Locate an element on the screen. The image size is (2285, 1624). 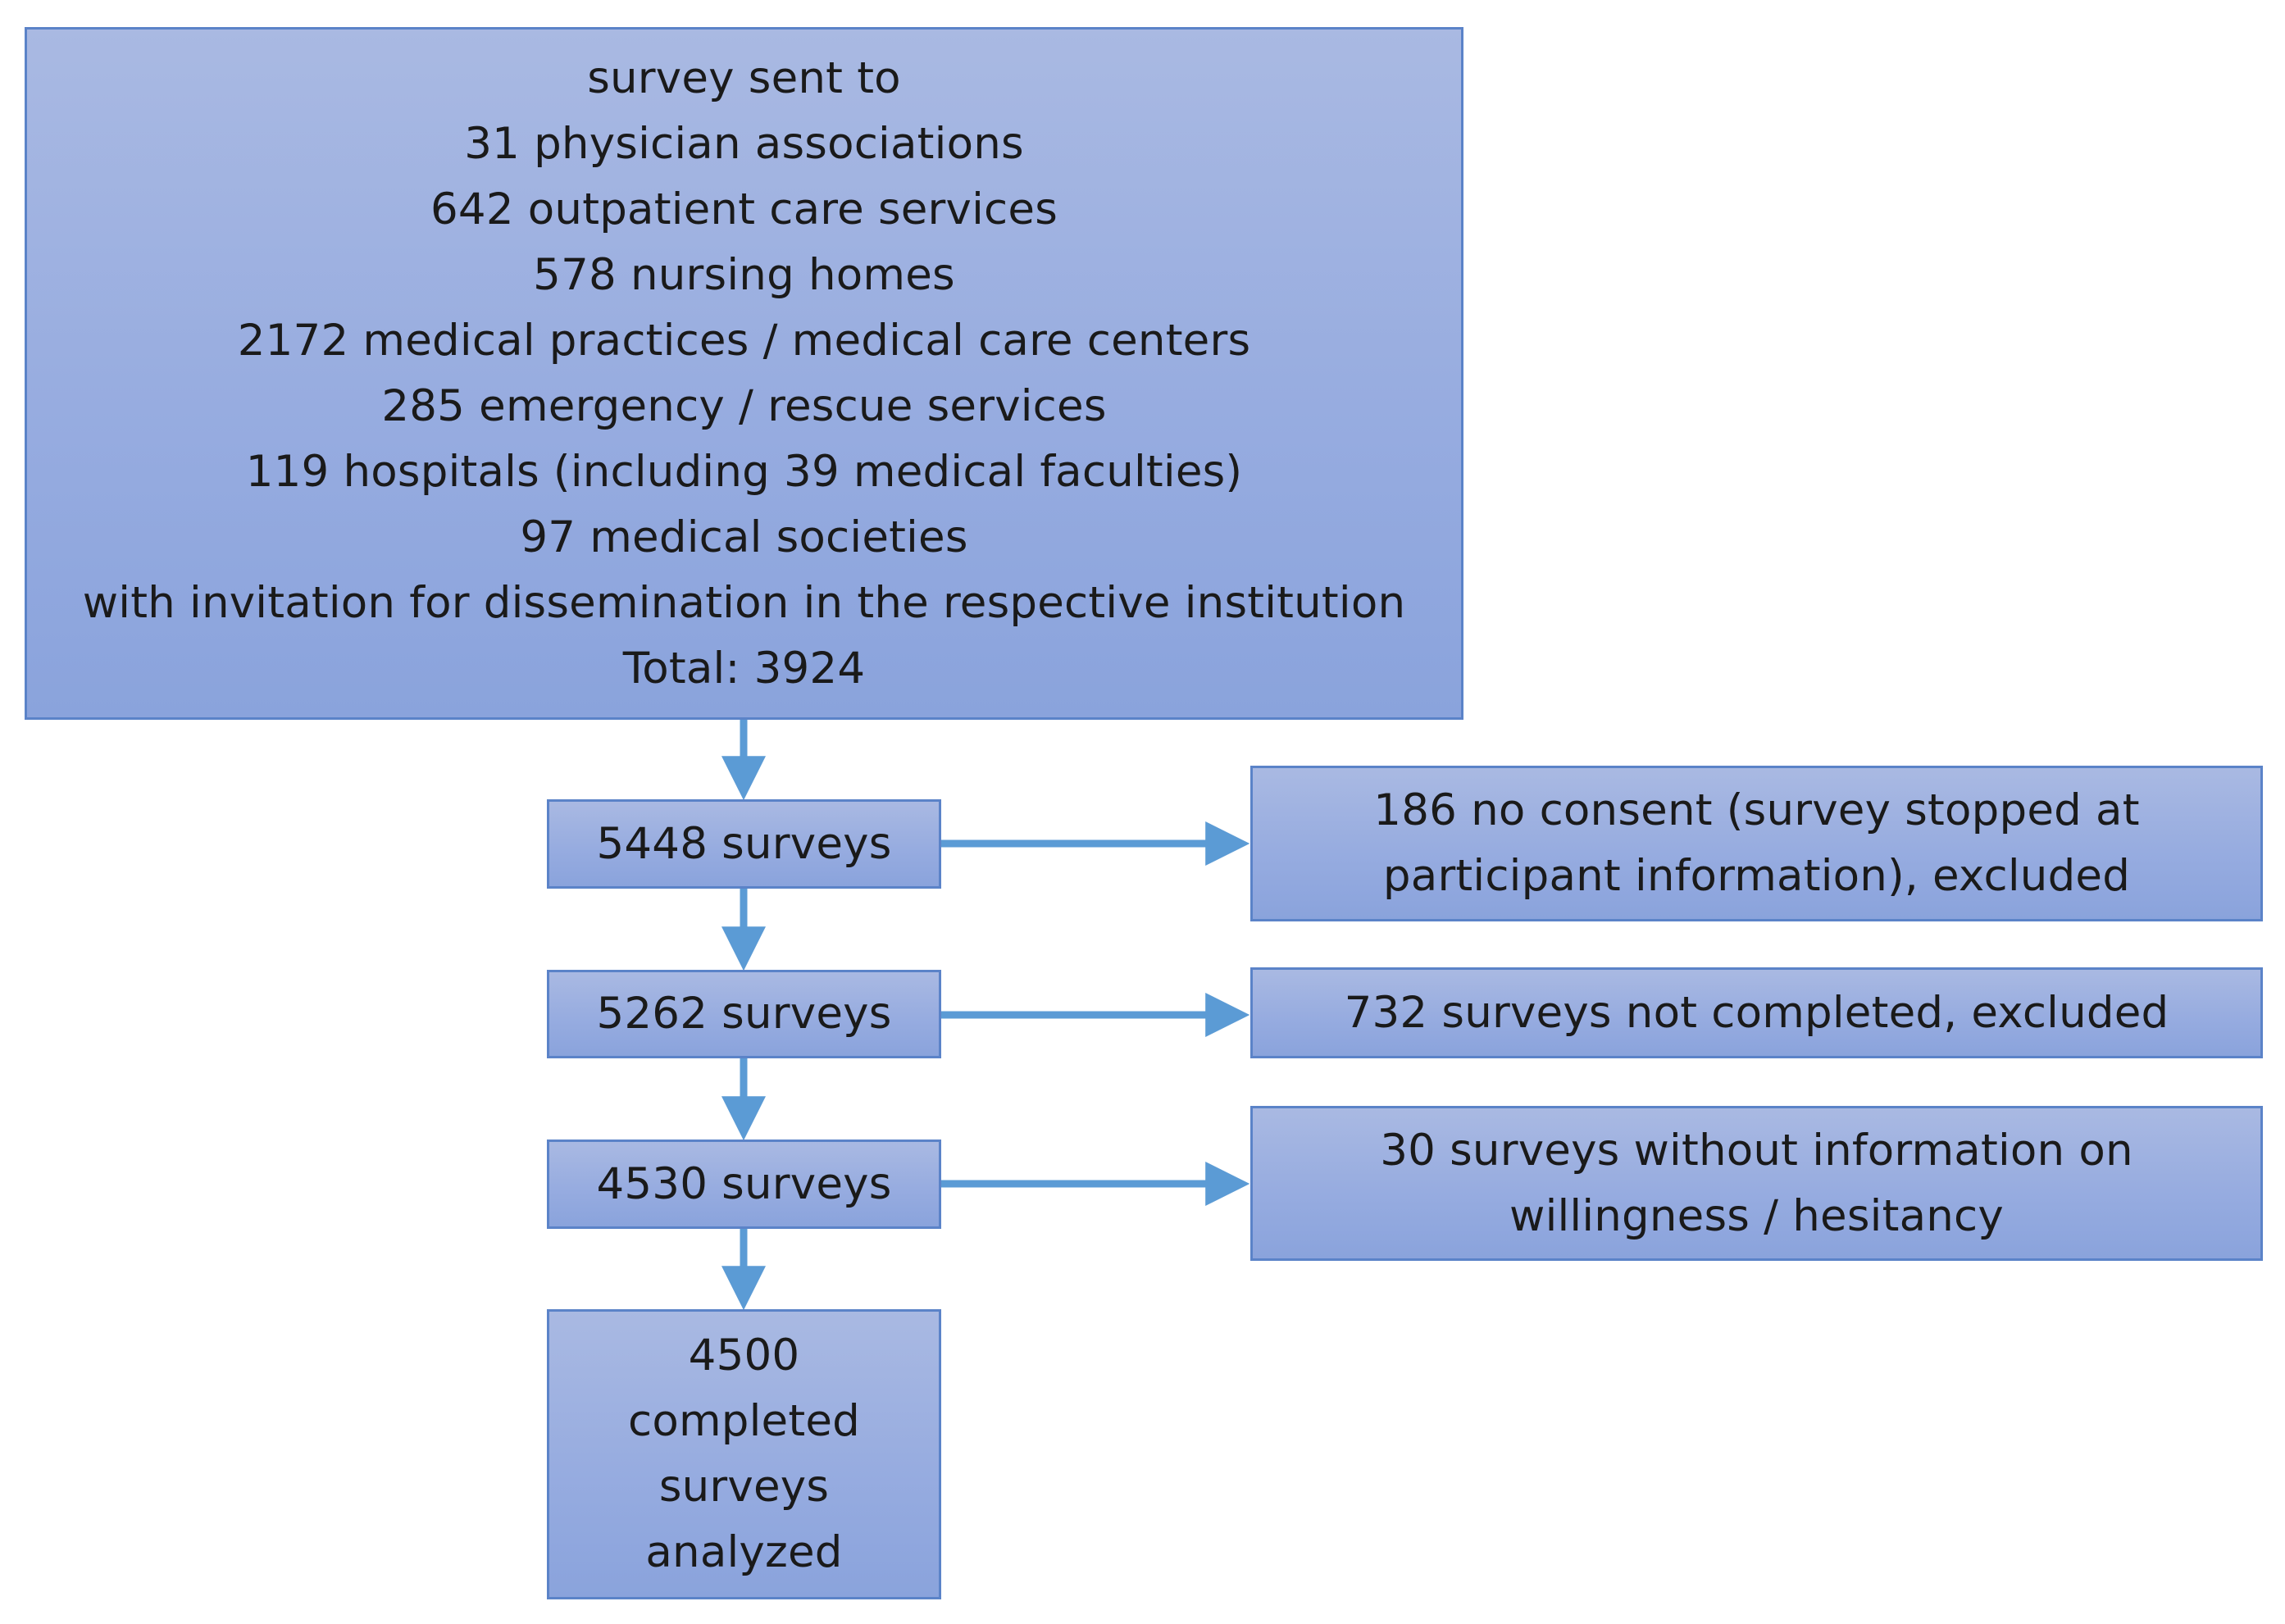
surveys-analyzed-line: surveys is located at coordinates (744, 1487).